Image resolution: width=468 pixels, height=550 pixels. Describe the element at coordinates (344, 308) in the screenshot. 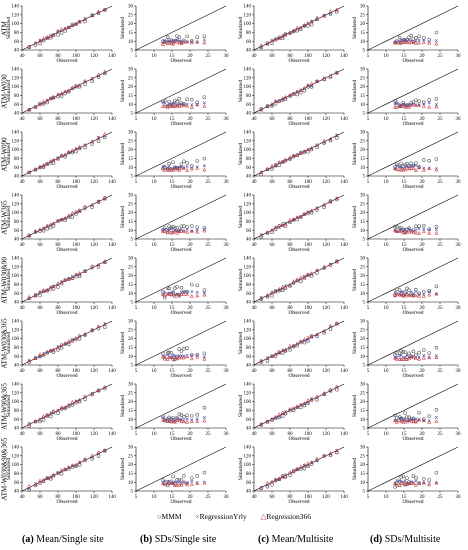

I see `x-tick-label: 140` at that location.